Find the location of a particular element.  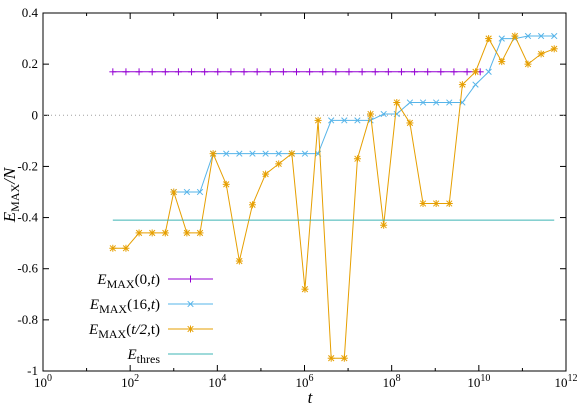

x-tick-label-2: 10⁴ is located at coordinates (217, 381).